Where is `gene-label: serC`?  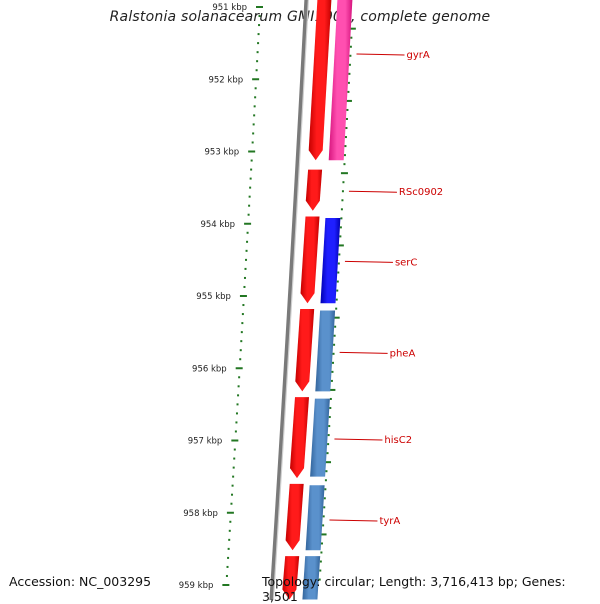 gene-label: serC is located at coordinates (406, 262).